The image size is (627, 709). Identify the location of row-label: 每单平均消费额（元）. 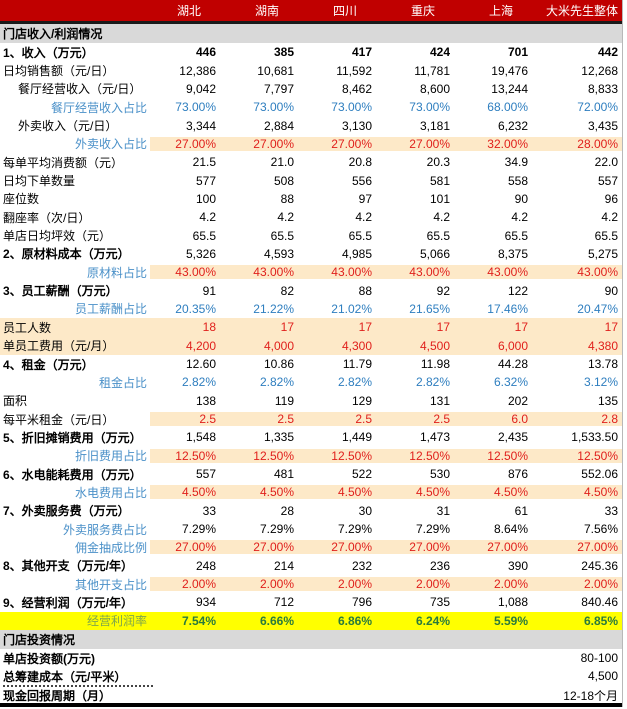
(63, 162).